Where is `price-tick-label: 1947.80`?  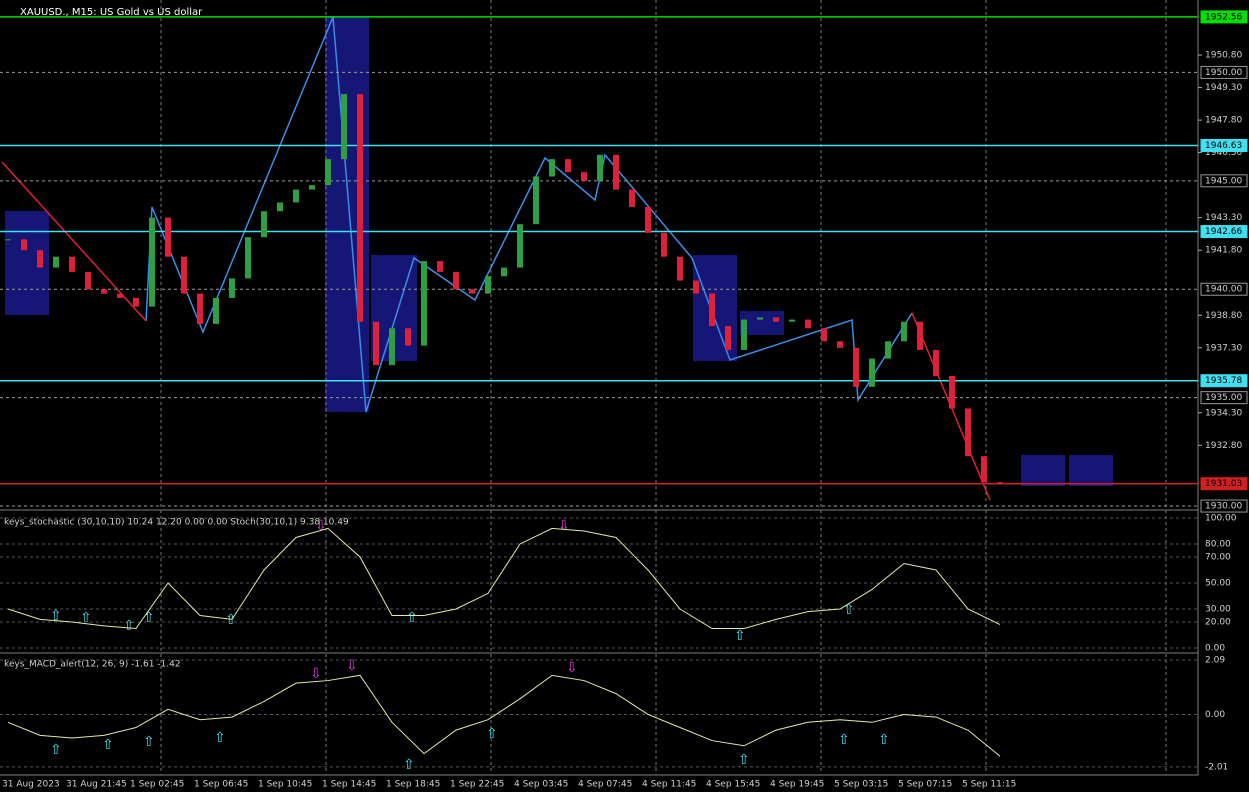
price-tick-label: 1947.80 is located at coordinates (1223, 121).